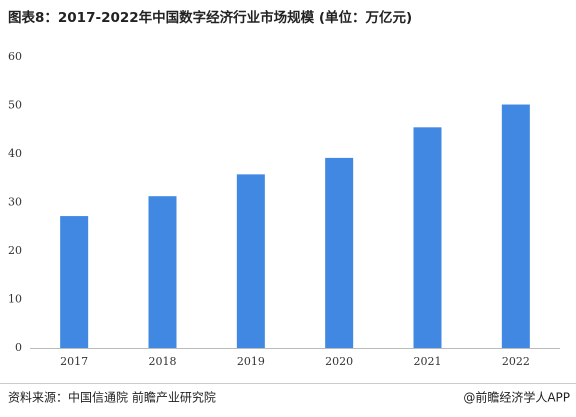 The image size is (576, 417). Describe the element at coordinates (251, 361) in the screenshot. I see `x-tick-label: 2019` at that location.